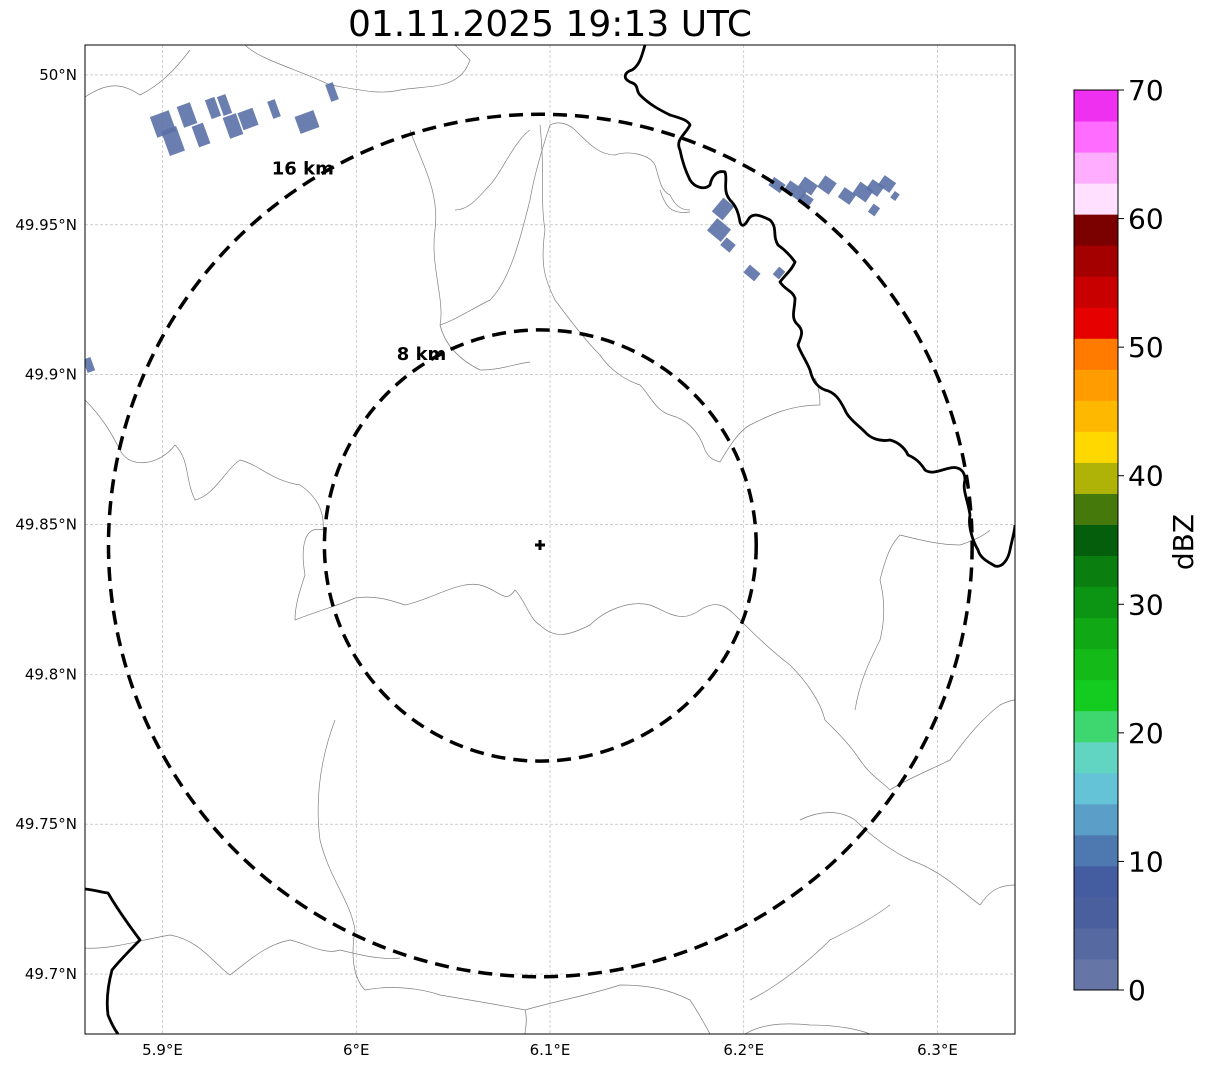 This screenshot has height=1069, width=1207. I want to click on colorbar-tick-label: 70, so click(1146, 90).